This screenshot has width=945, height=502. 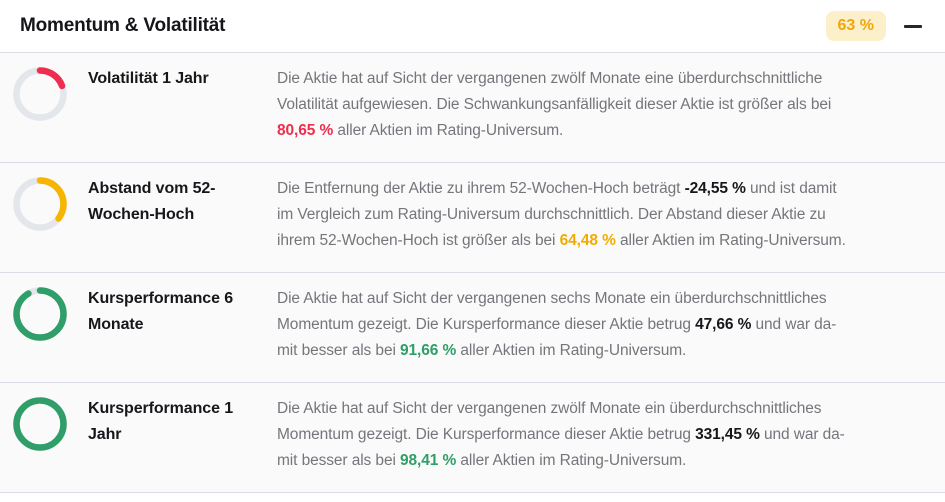 I want to click on metric-label: Volatilität 1 Jahr, so click(x=148, y=78).